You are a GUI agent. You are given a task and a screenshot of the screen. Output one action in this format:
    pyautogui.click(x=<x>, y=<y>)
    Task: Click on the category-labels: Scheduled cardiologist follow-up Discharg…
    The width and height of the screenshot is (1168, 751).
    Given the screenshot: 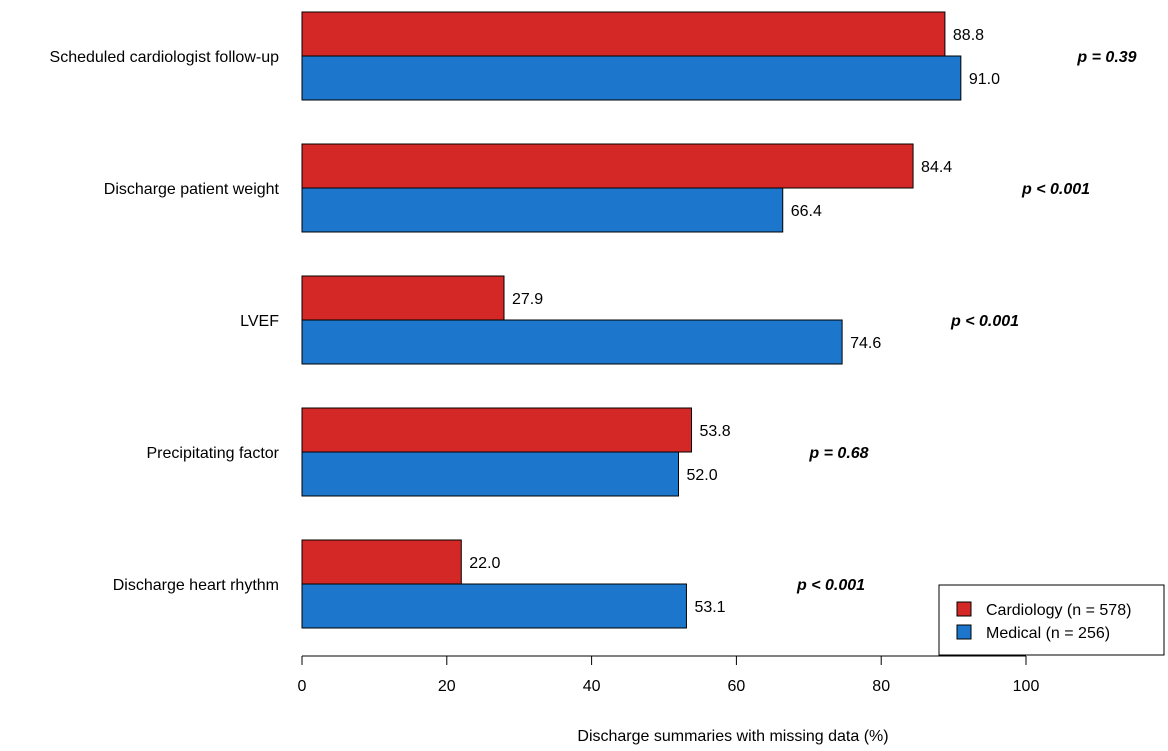 What is the action you would take?
    pyautogui.click(x=165, y=321)
    